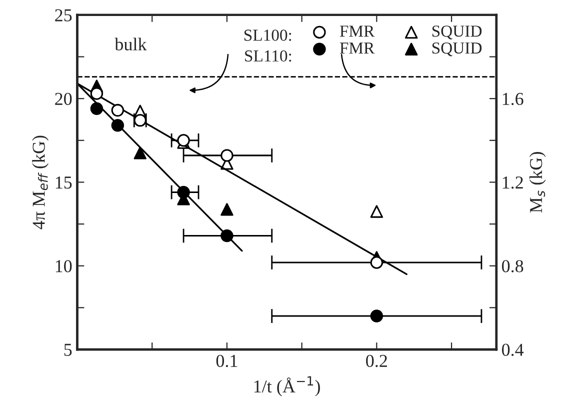 The width and height of the screenshot is (568, 404). What do you see at coordinates (63, 99) in the screenshot?
I see `y-tick-label: 20` at bounding box center [63, 99].